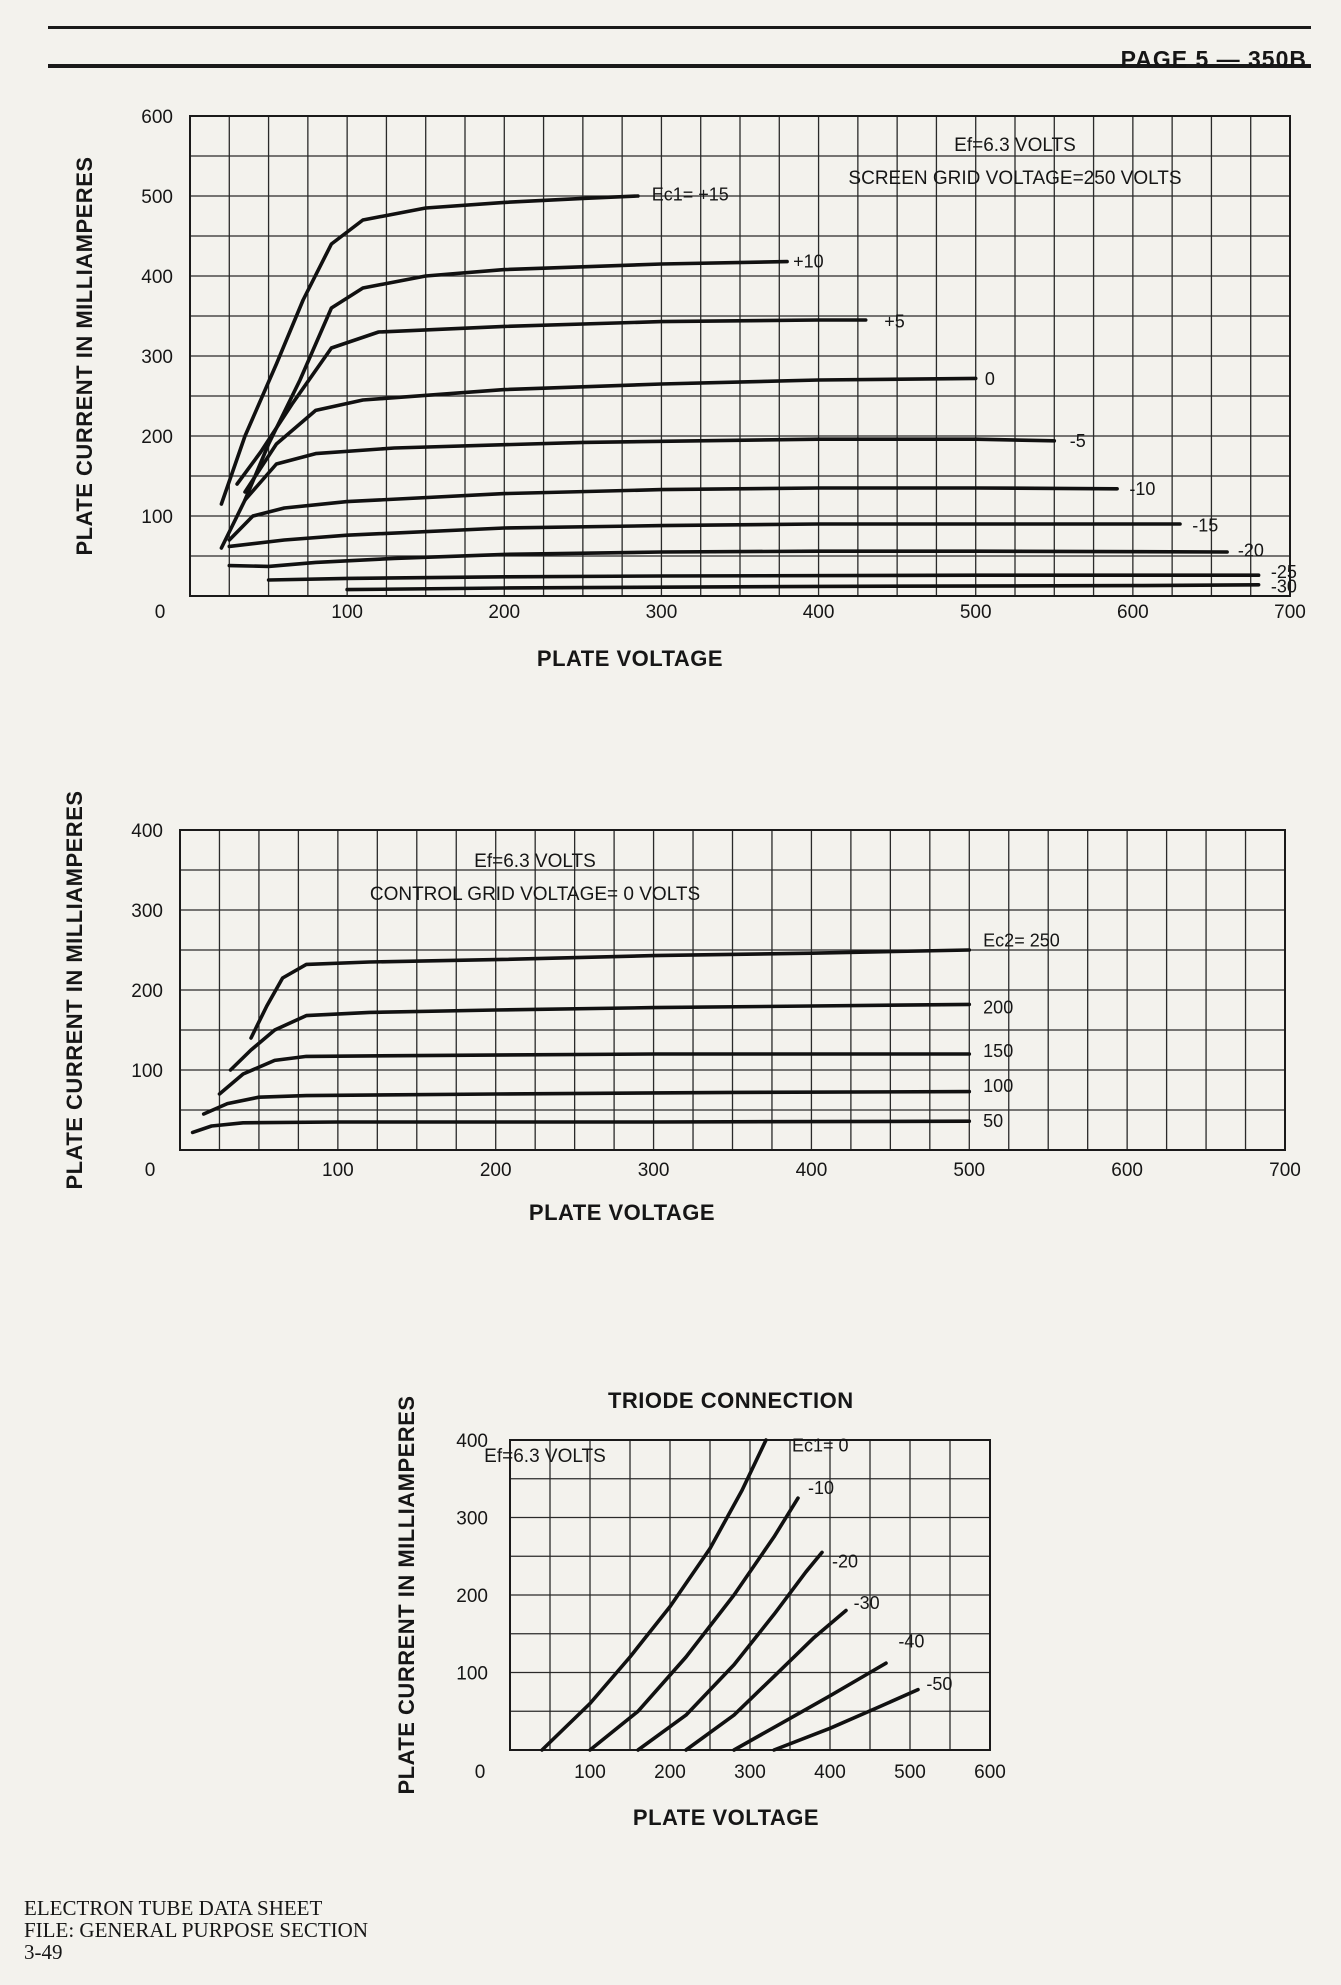  I want to click on y-tick-label: 600, so click(157, 117).